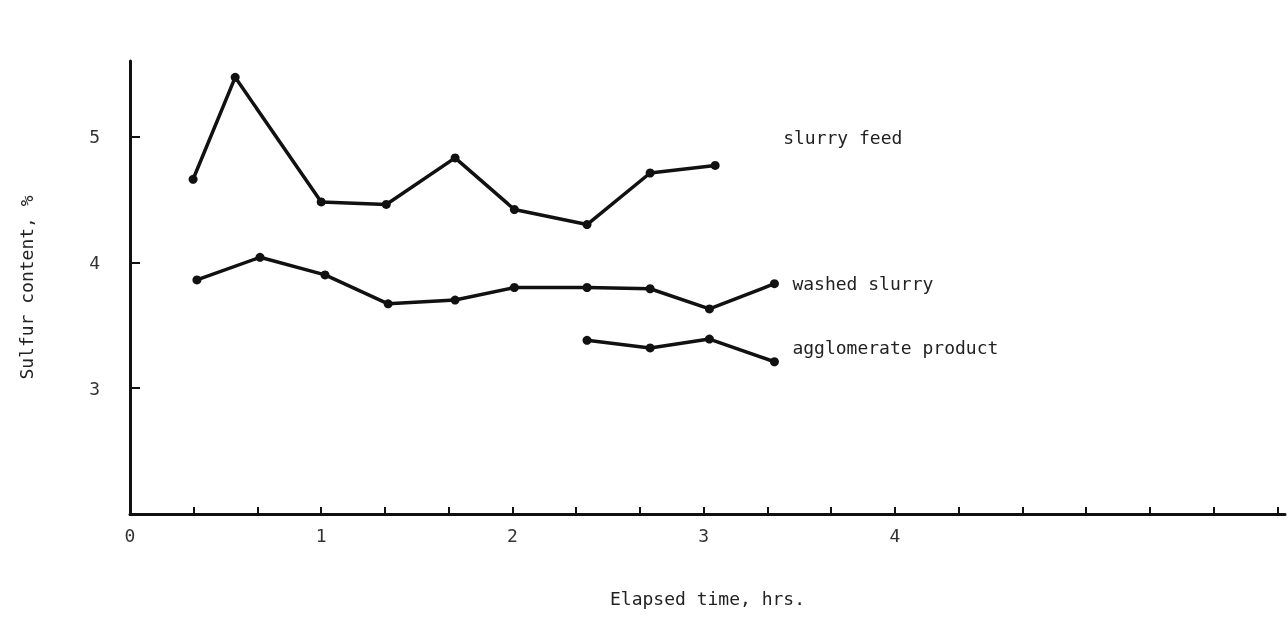 This screenshot has width=1287, height=617. Describe the element at coordinates (321, 535) in the screenshot. I see `x-tick-label: 1` at that location.